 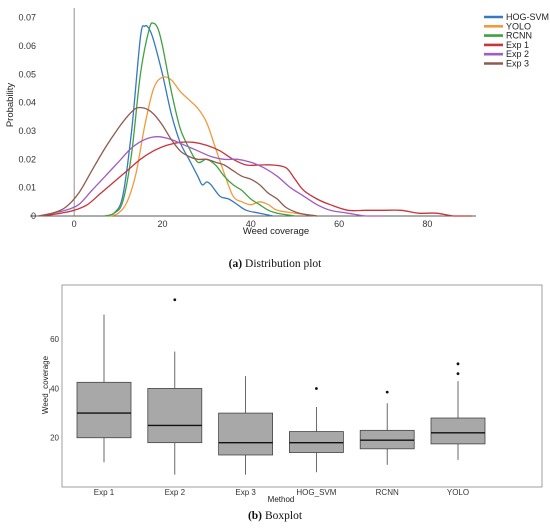 What do you see at coordinates (45, 384) in the screenshot?
I see `boxplot-y-axis-label: Weed_coverage` at bounding box center [45, 384].